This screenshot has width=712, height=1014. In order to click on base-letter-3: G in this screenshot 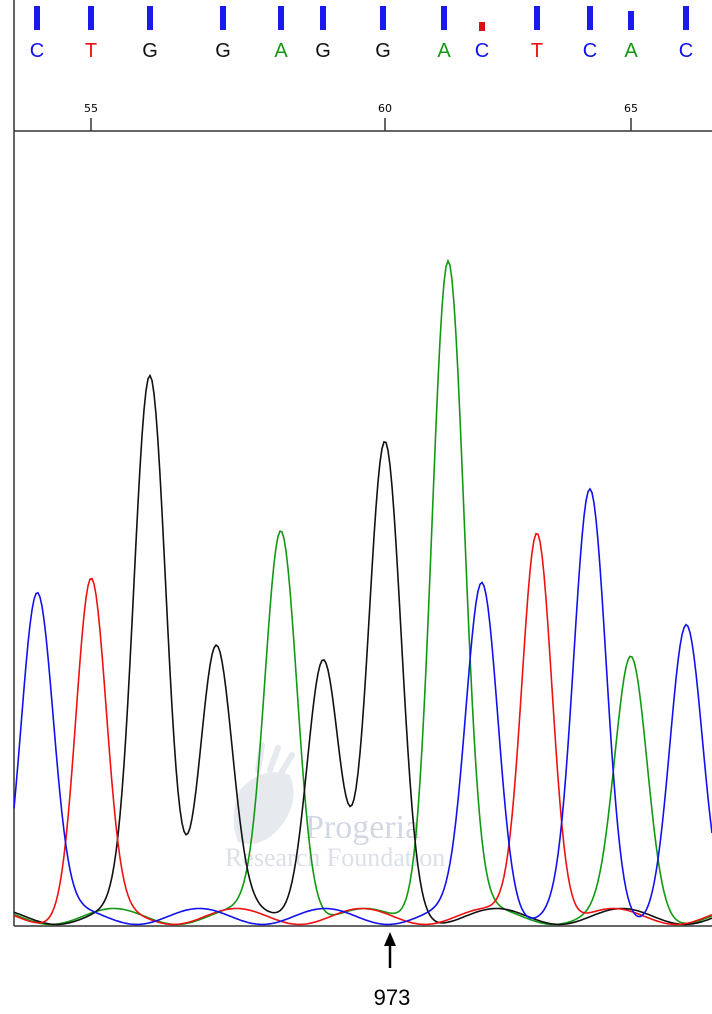, I will do `click(223, 51)`.